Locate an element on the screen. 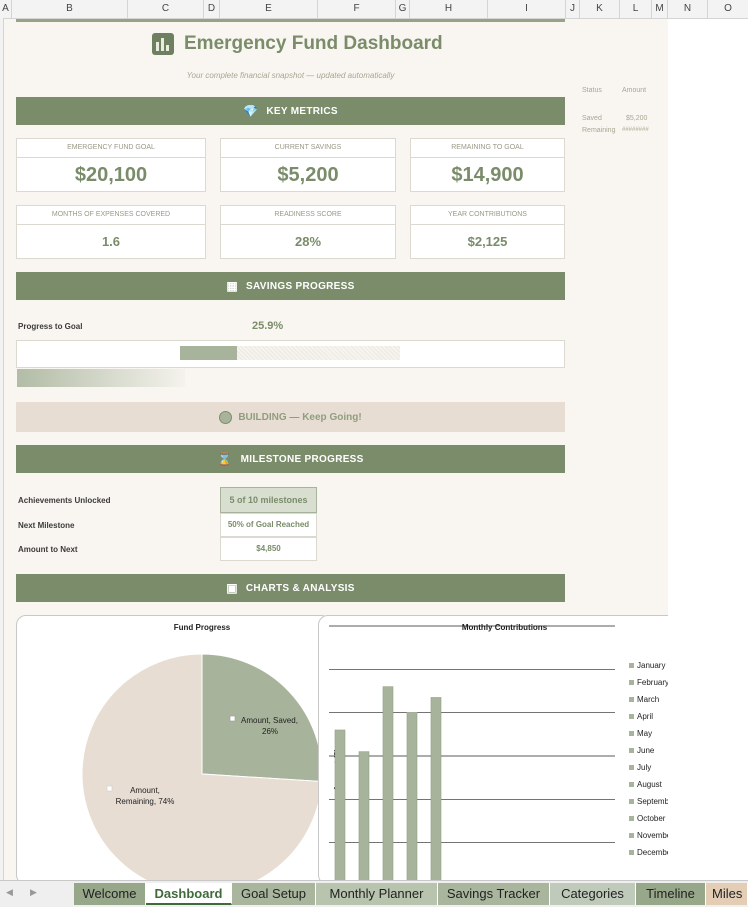 The image size is (748, 907). pie-slice is located at coordinates (202, 766).